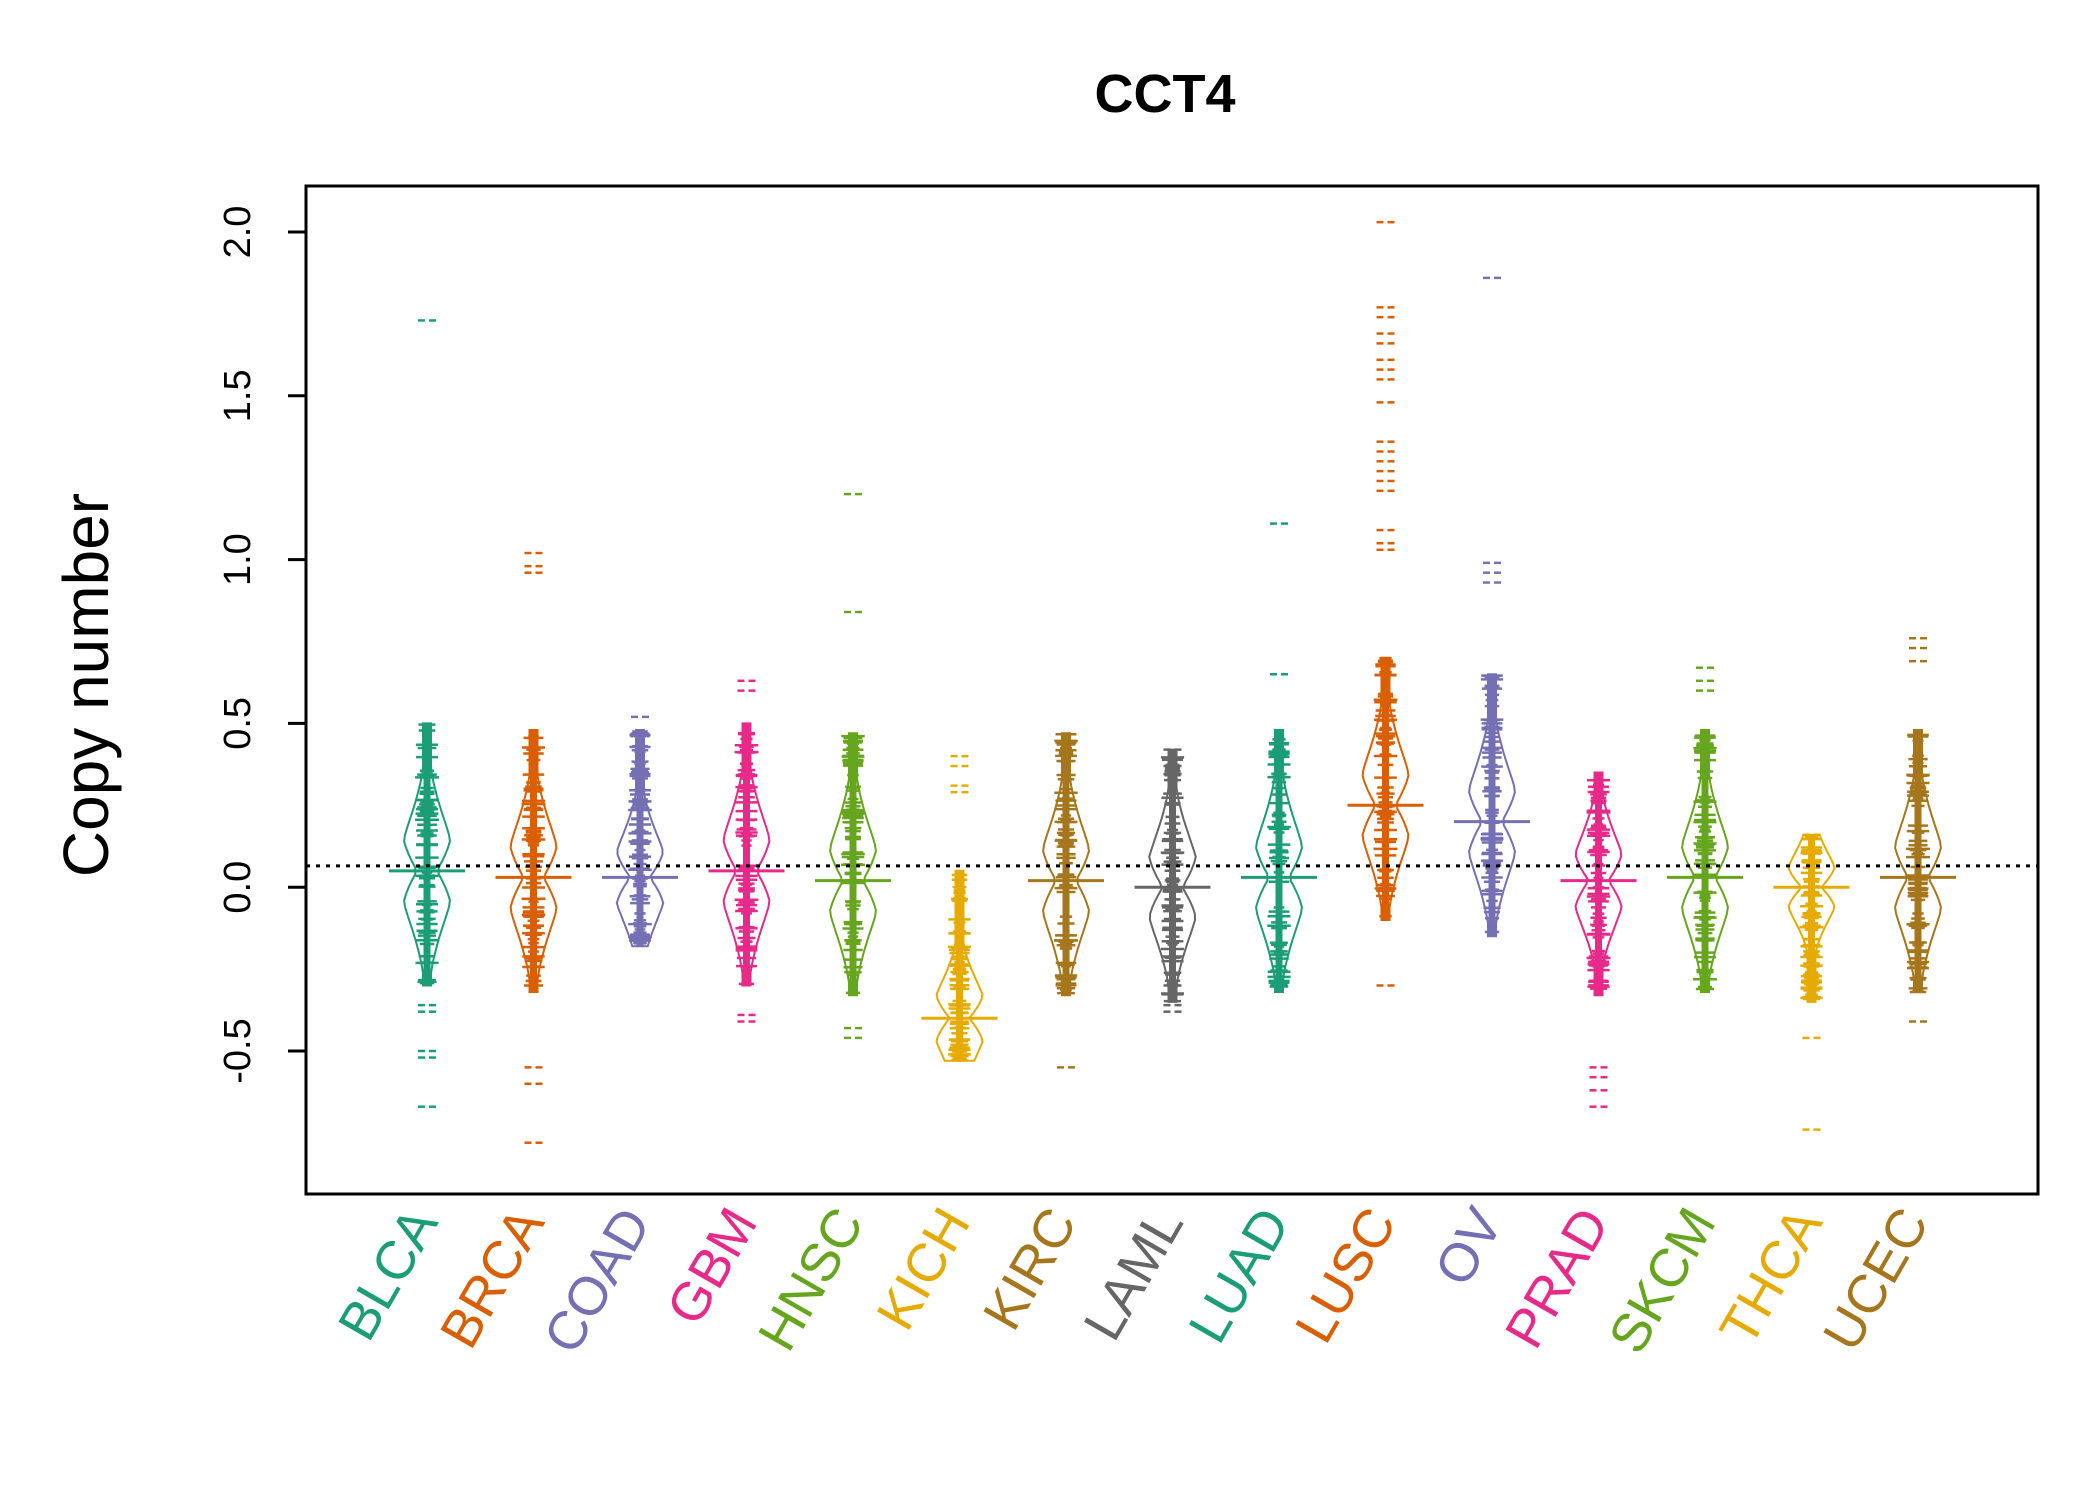 The width and height of the screenshot is (2100, 1500). Describe the element at coordinates (1346, 1275) in the screenshot. I see `x-label-lusc: LUSC` at that location.